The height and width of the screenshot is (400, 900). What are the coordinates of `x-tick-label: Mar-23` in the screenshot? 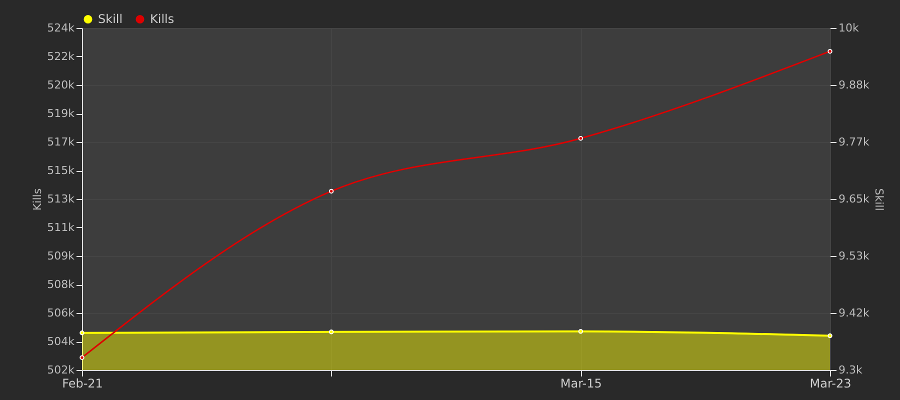 It's located at (831, 383).